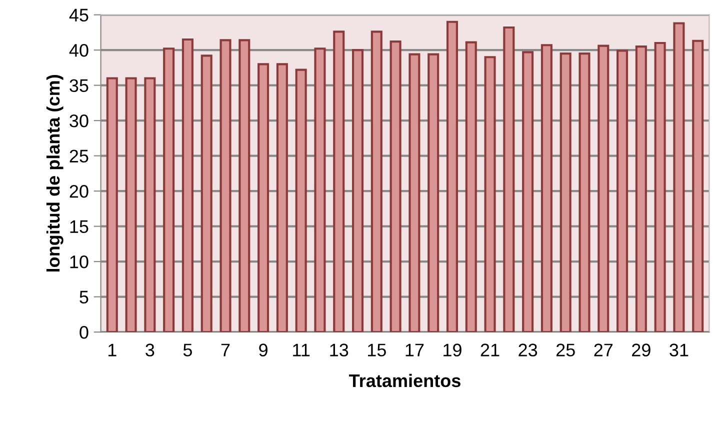  Describe the element at coordinates (79, 156) in the screenshot. I see `y-tick-label: 25` at that location.